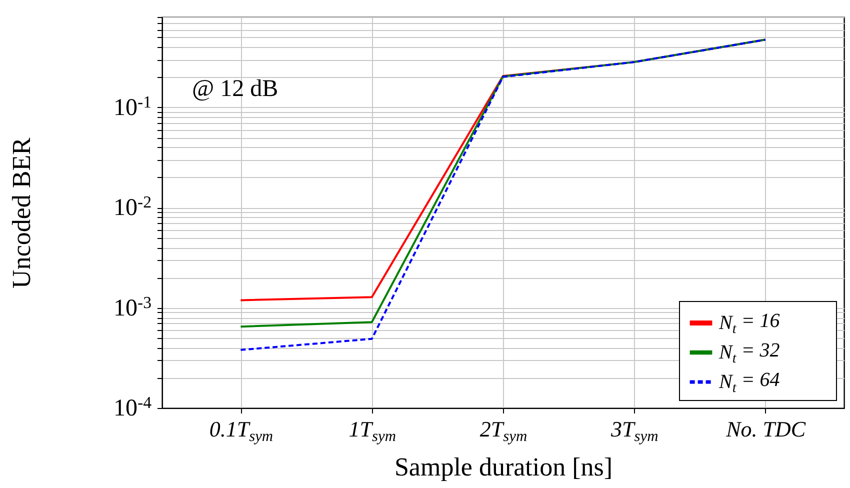 This screenshot has height=488, width=850. I want to click on legend-label: N$_{t}$ = 64, so click(749, 382).